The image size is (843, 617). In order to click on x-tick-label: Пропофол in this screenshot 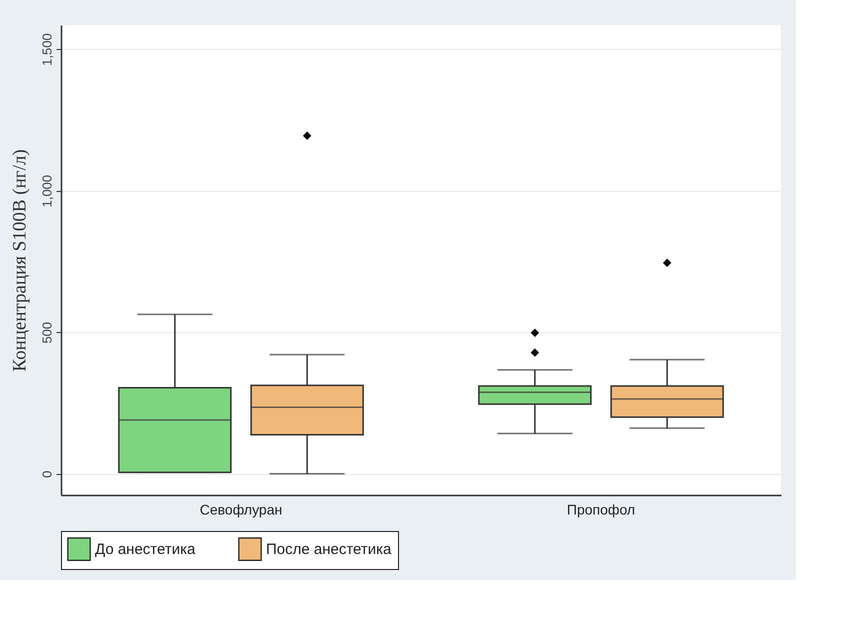, I will do `click(601, 510)`.